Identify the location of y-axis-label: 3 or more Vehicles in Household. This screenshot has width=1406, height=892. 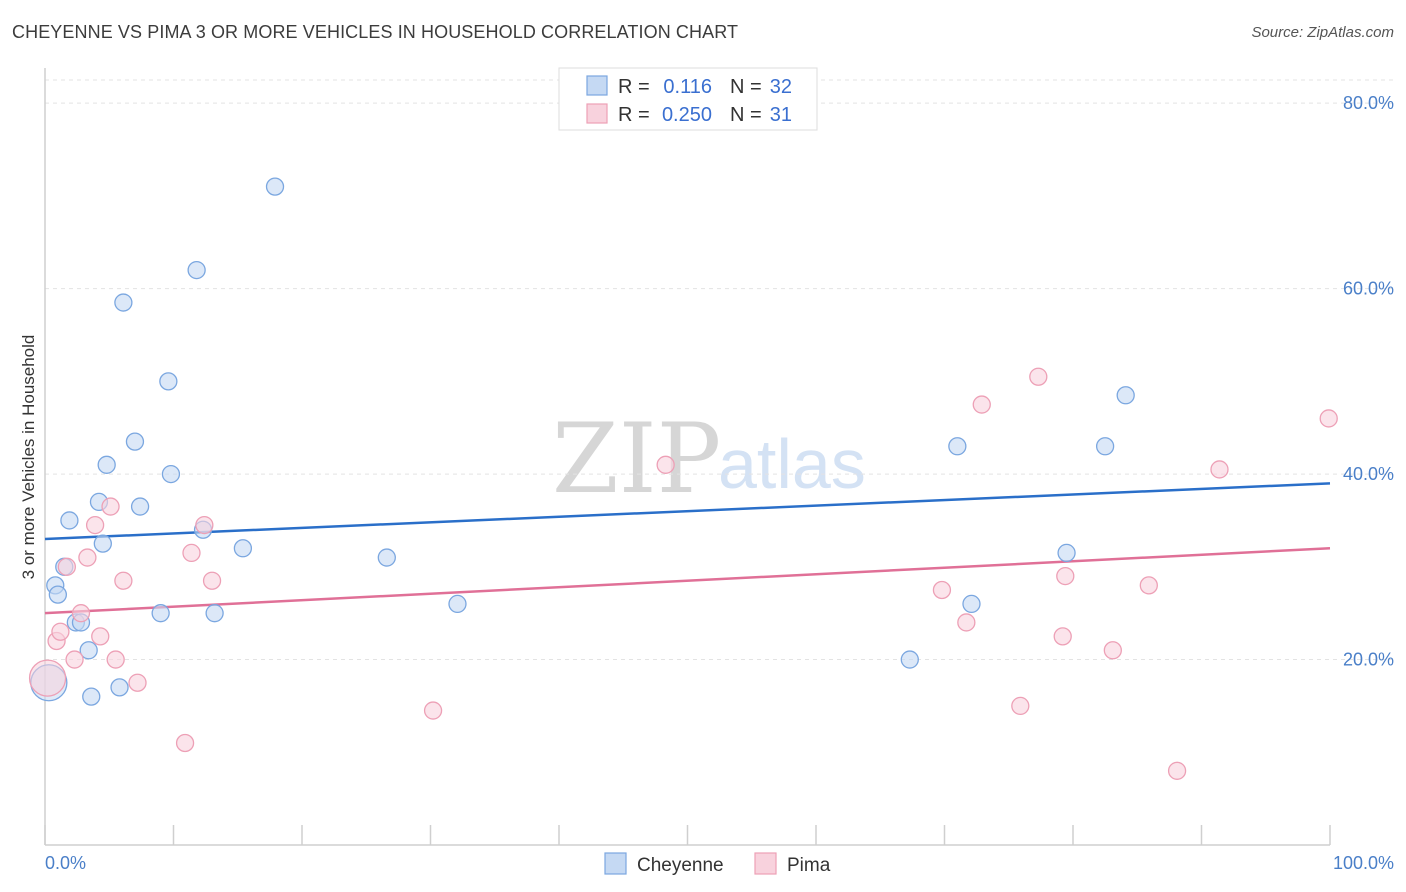
(28, 457).